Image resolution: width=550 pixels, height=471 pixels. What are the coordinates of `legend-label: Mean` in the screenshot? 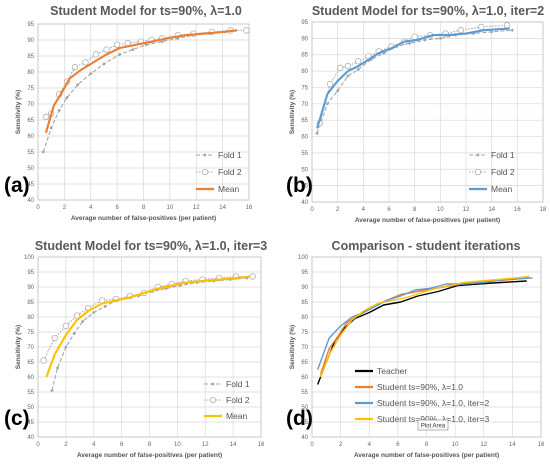 It's located at (229, 189).